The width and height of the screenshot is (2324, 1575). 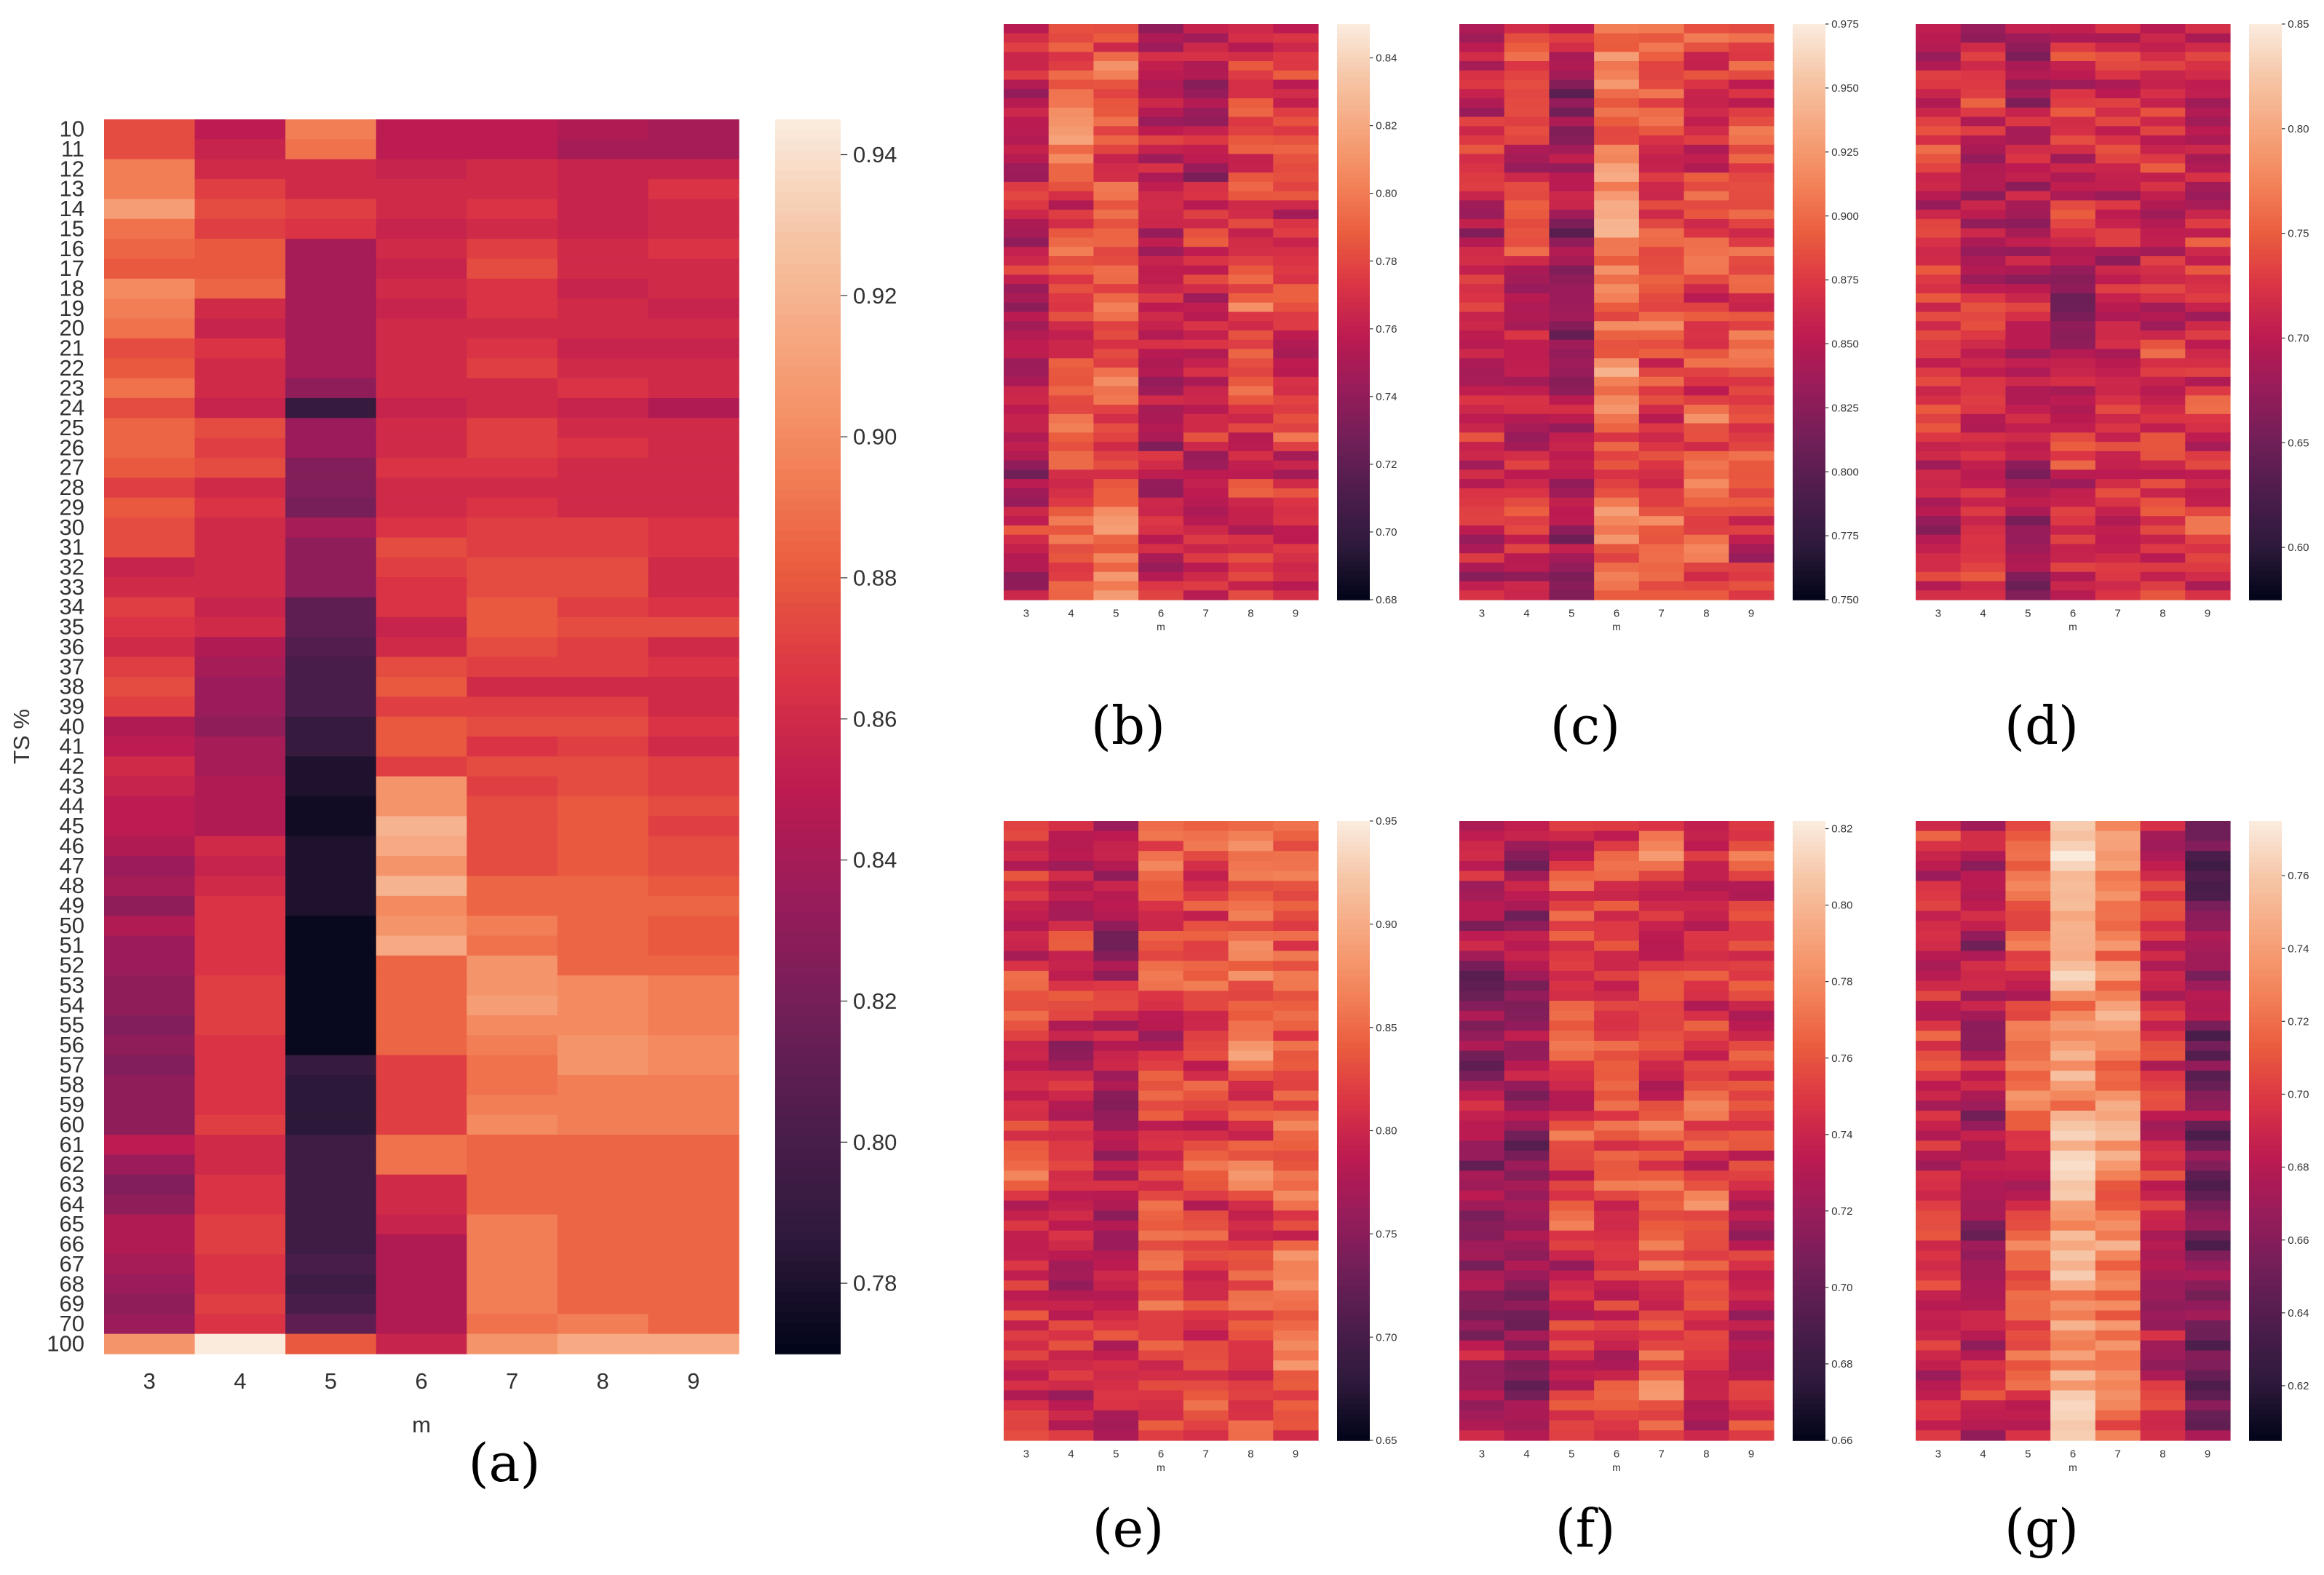 What do you see at coordinates (72, 308) in the screenshot?
I see `y-tick-label: 19` at bounding box center [72, 308].